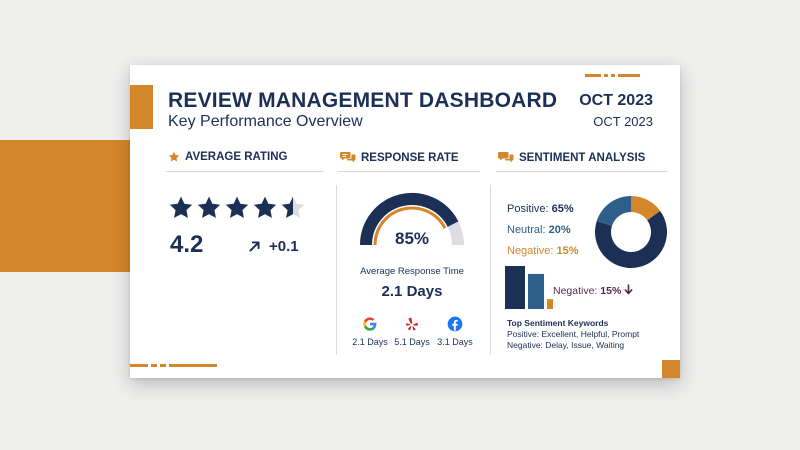  I want to click on card-accent-corner, so click(671, 369).